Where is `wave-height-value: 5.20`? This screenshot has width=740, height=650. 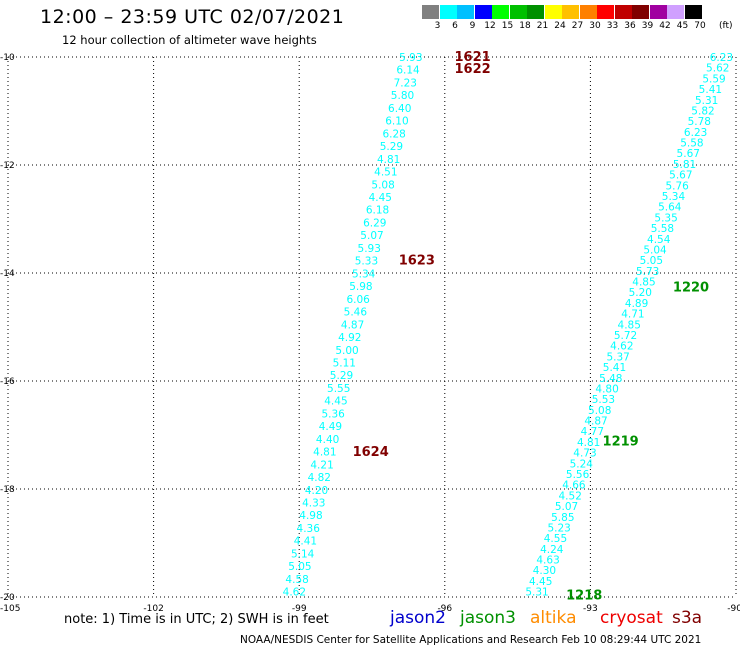 wave-height-value: 5.20 is located at coordinates (640, 293).